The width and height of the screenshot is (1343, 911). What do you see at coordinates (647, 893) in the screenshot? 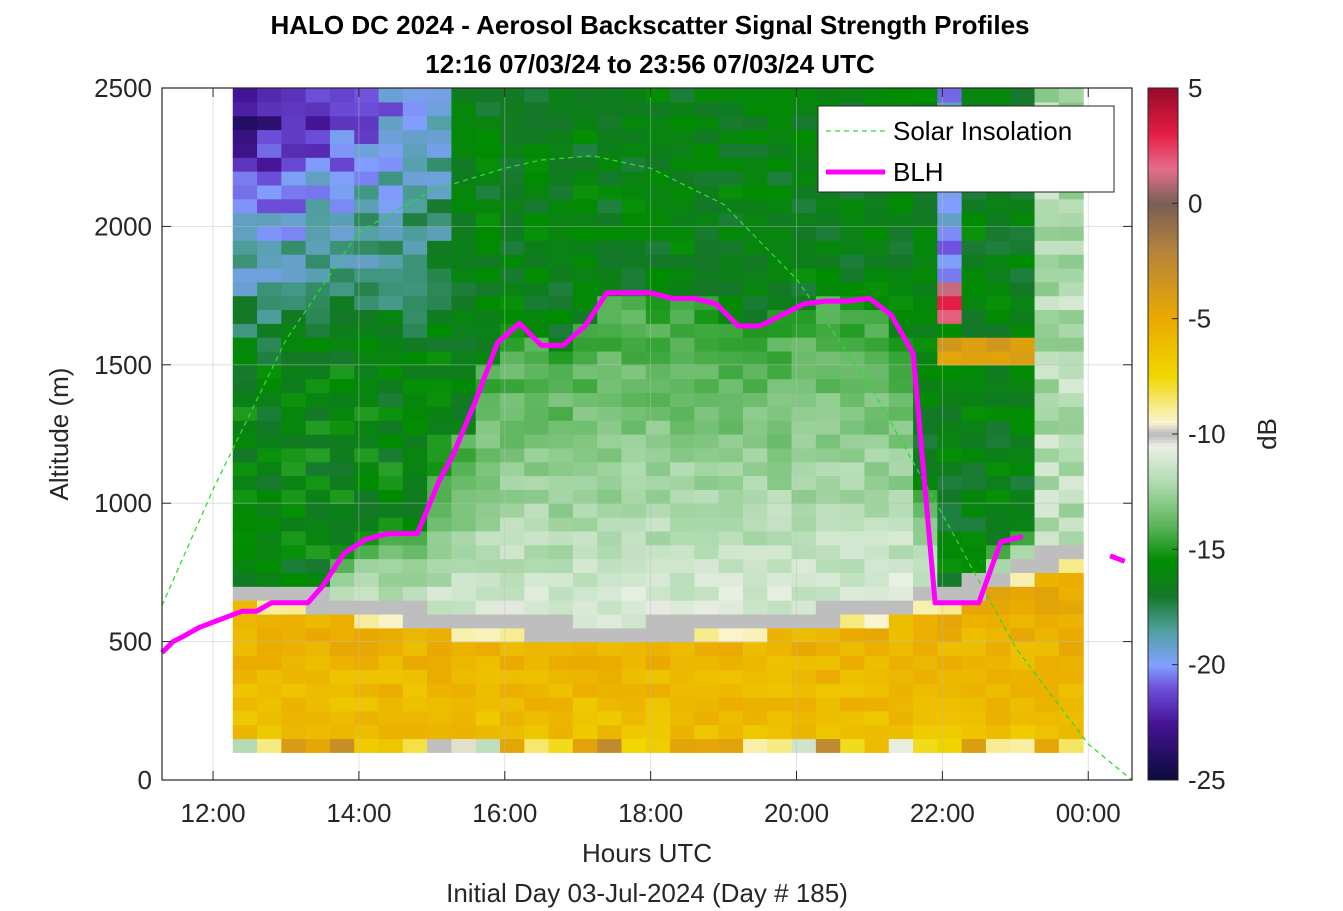
I see `footer-label: Initial Day 03-Jul-2024 (Day # 185)` at bounding box center [647, 893].